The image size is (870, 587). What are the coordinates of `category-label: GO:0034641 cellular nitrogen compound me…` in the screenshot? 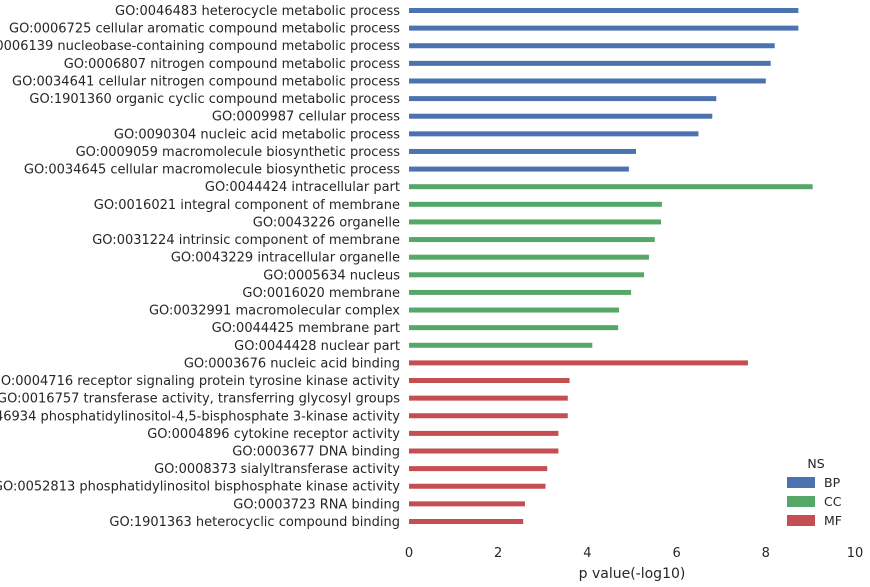 It's located at (206, 81).